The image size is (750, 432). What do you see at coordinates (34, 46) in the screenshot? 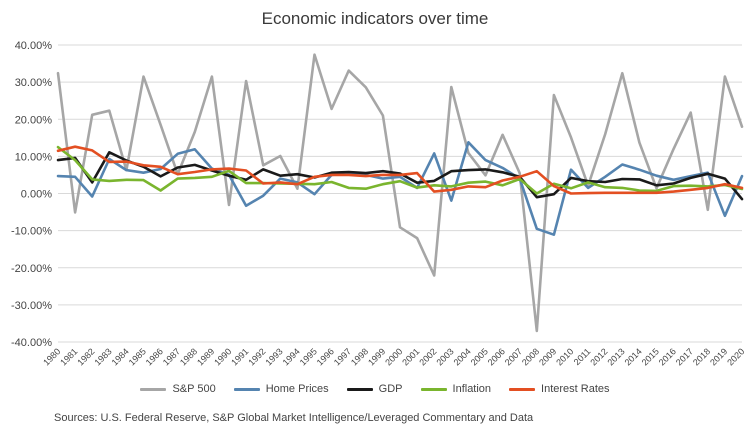
I see `y-tick-label: 40.00%` at bounding box center [34, 46].